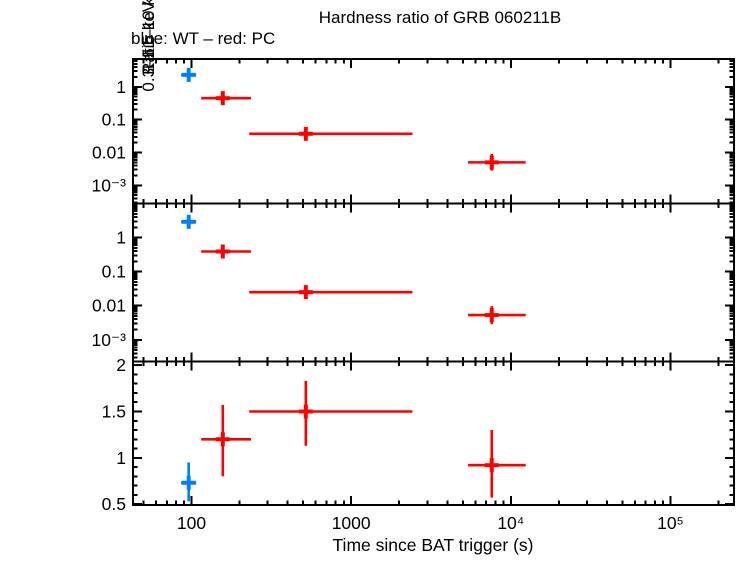 This screenshot has height=566, width=742. What do you see at coordinates (203, 38) in the screenshot?
I see `chart-legend-note: blue: WT – red: PC` at bounding box center [203, 38].